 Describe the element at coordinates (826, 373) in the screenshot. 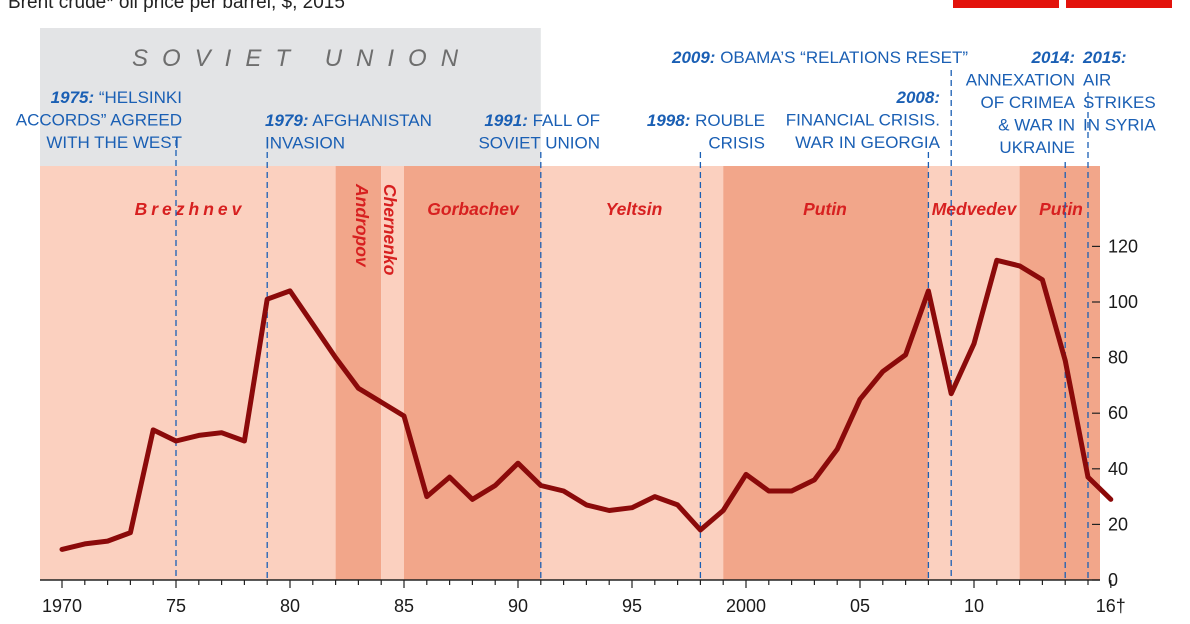

I see `leader-band-putin-1999` at that location.